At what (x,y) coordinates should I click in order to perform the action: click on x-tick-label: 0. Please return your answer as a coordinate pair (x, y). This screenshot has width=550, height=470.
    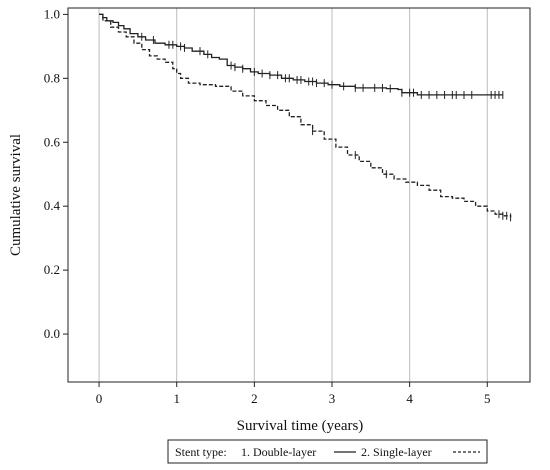
    Looking at the image, I should click on (99, 398).